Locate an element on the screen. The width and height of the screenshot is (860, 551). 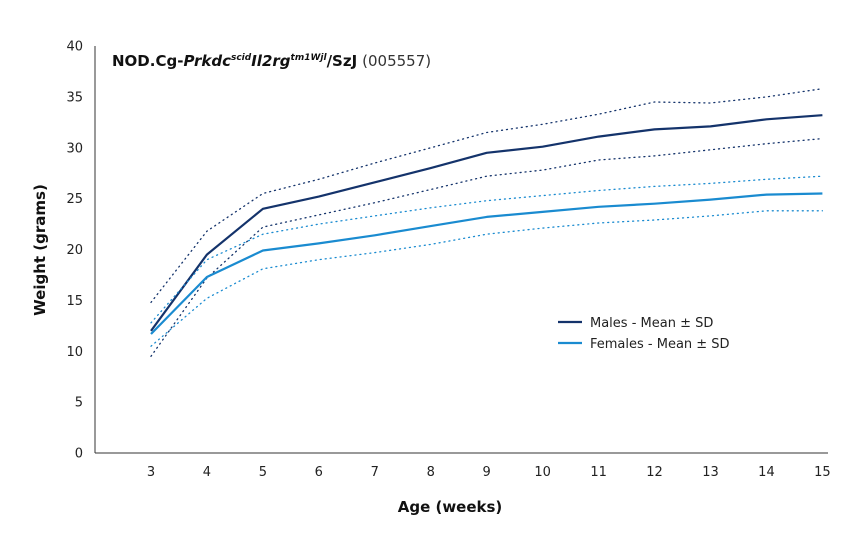
x-tick-label: 12 is located at coordinates (654, 472).